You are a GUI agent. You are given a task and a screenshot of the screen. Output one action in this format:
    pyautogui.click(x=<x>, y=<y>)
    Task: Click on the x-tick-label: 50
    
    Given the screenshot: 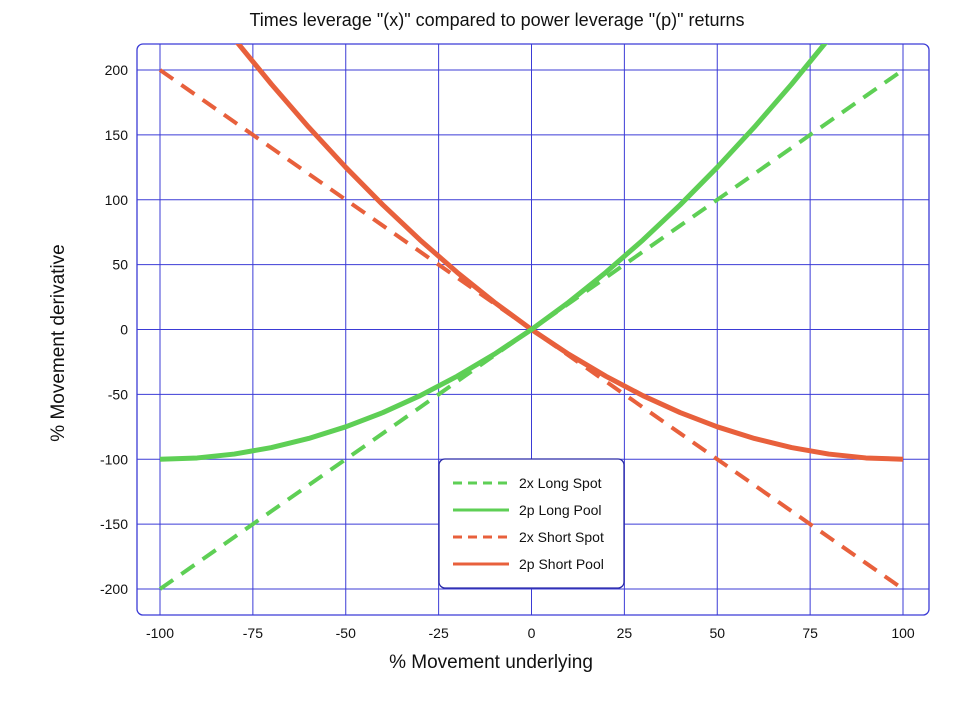 What is the action you would take?
    pyautogui.click(x=717, y=633)
    